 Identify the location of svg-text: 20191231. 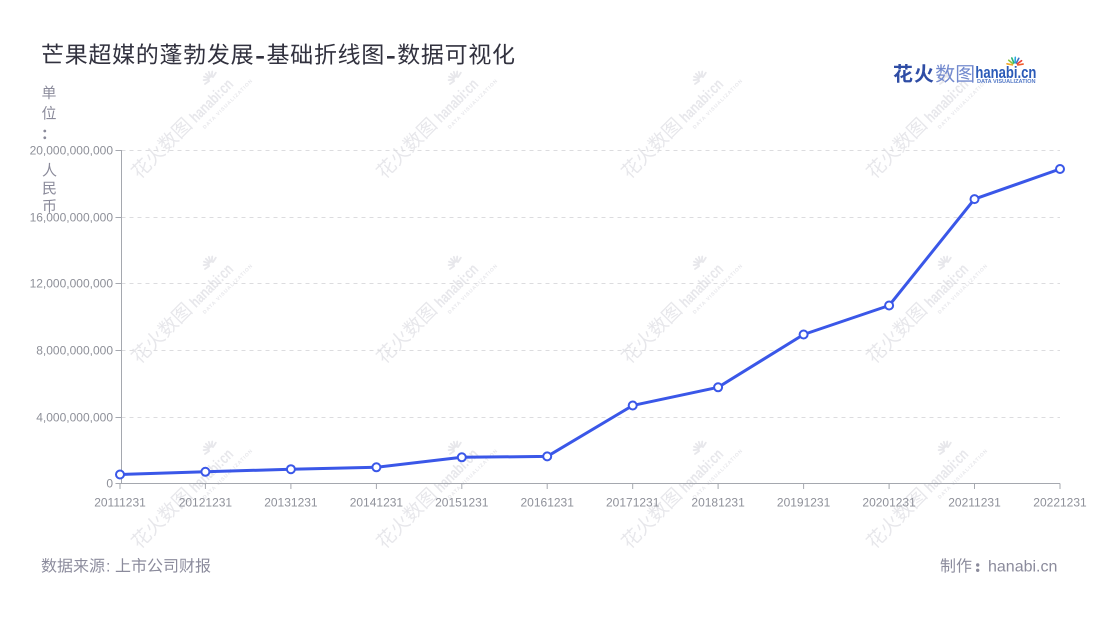
(804, 502).